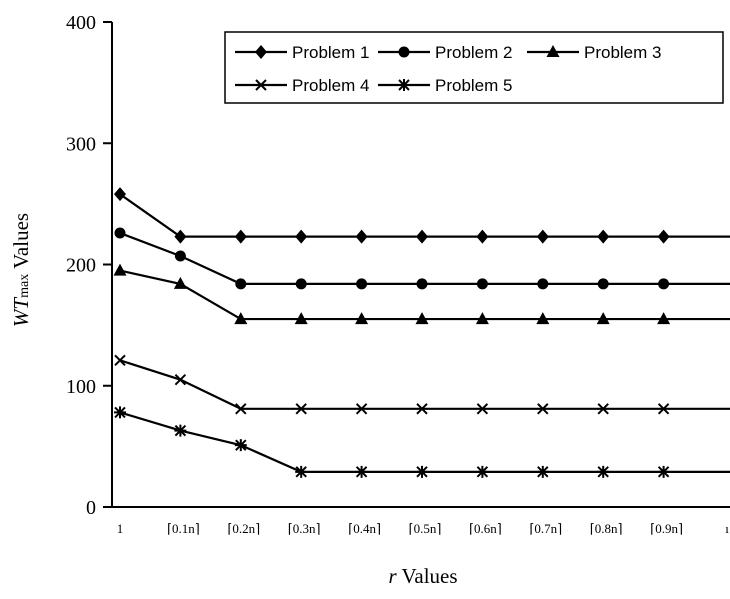 The height and width of the screenshot is (599, 730). What do you see at coordinates (81, 266) in the screenshot?
I see `y-tick-label: 200` at bounding box center [81, 266].